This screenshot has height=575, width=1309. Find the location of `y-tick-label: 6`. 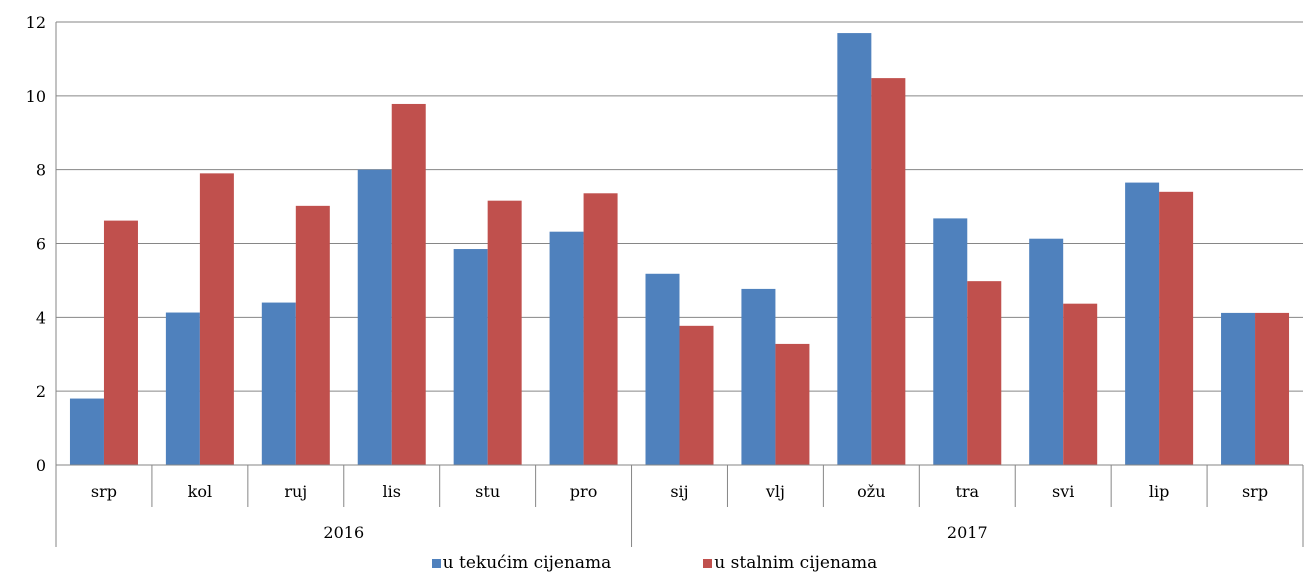

y-tick-label: 6 is located at coordinates (41, 244).